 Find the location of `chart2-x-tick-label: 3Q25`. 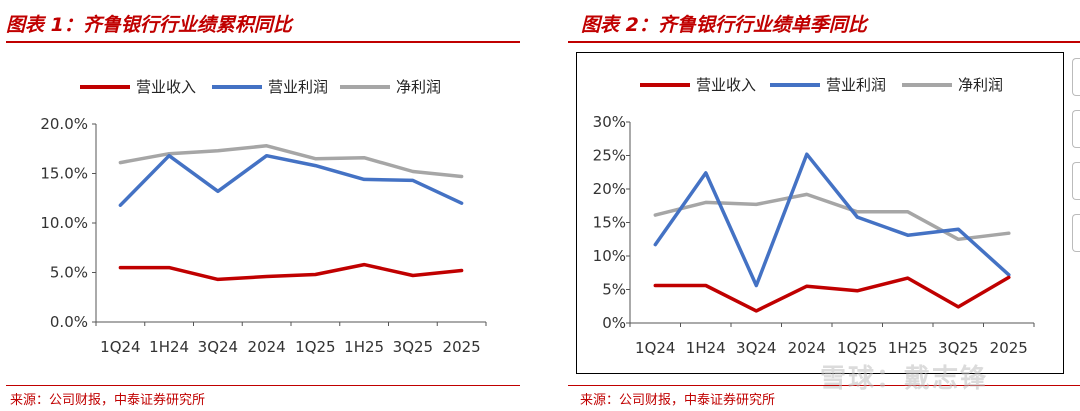

chart2-x-tick-label: 3Q25 is located at coordinates (958, 348).